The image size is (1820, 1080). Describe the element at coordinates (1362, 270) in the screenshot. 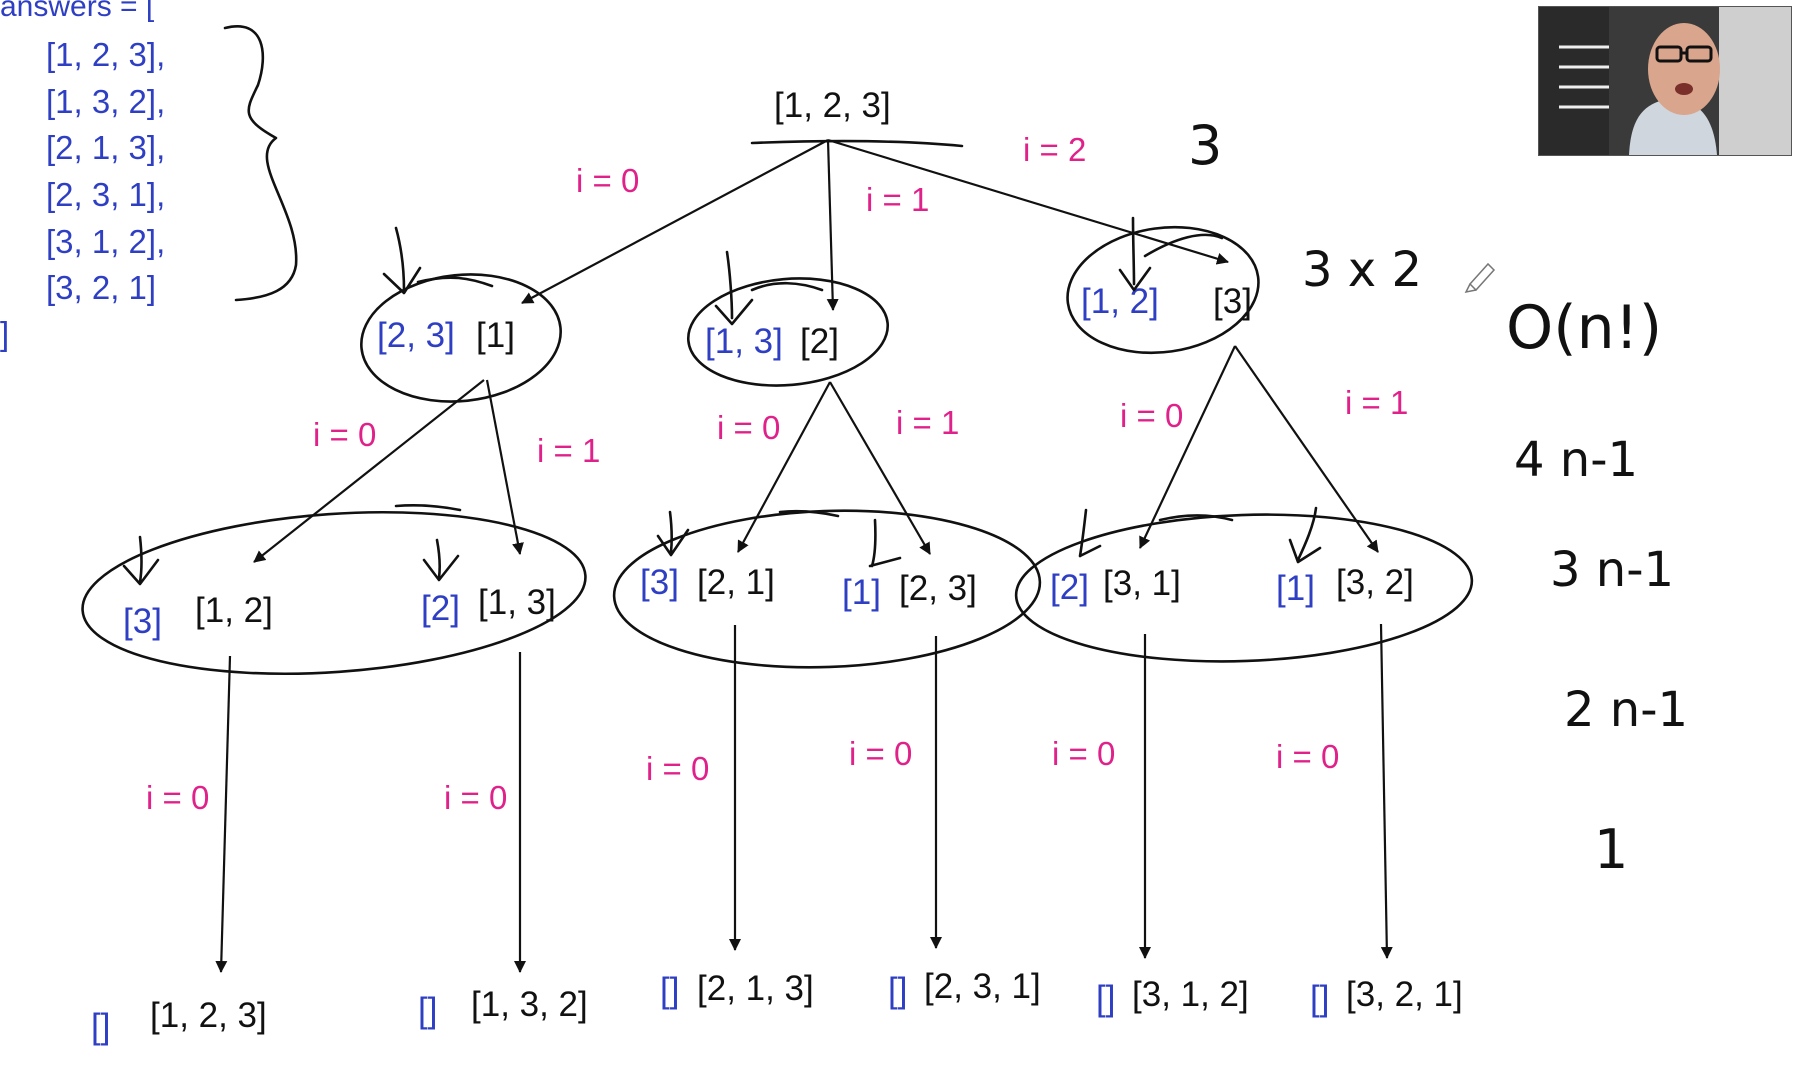

I see `count-annotation: 3 x 2` at that location.